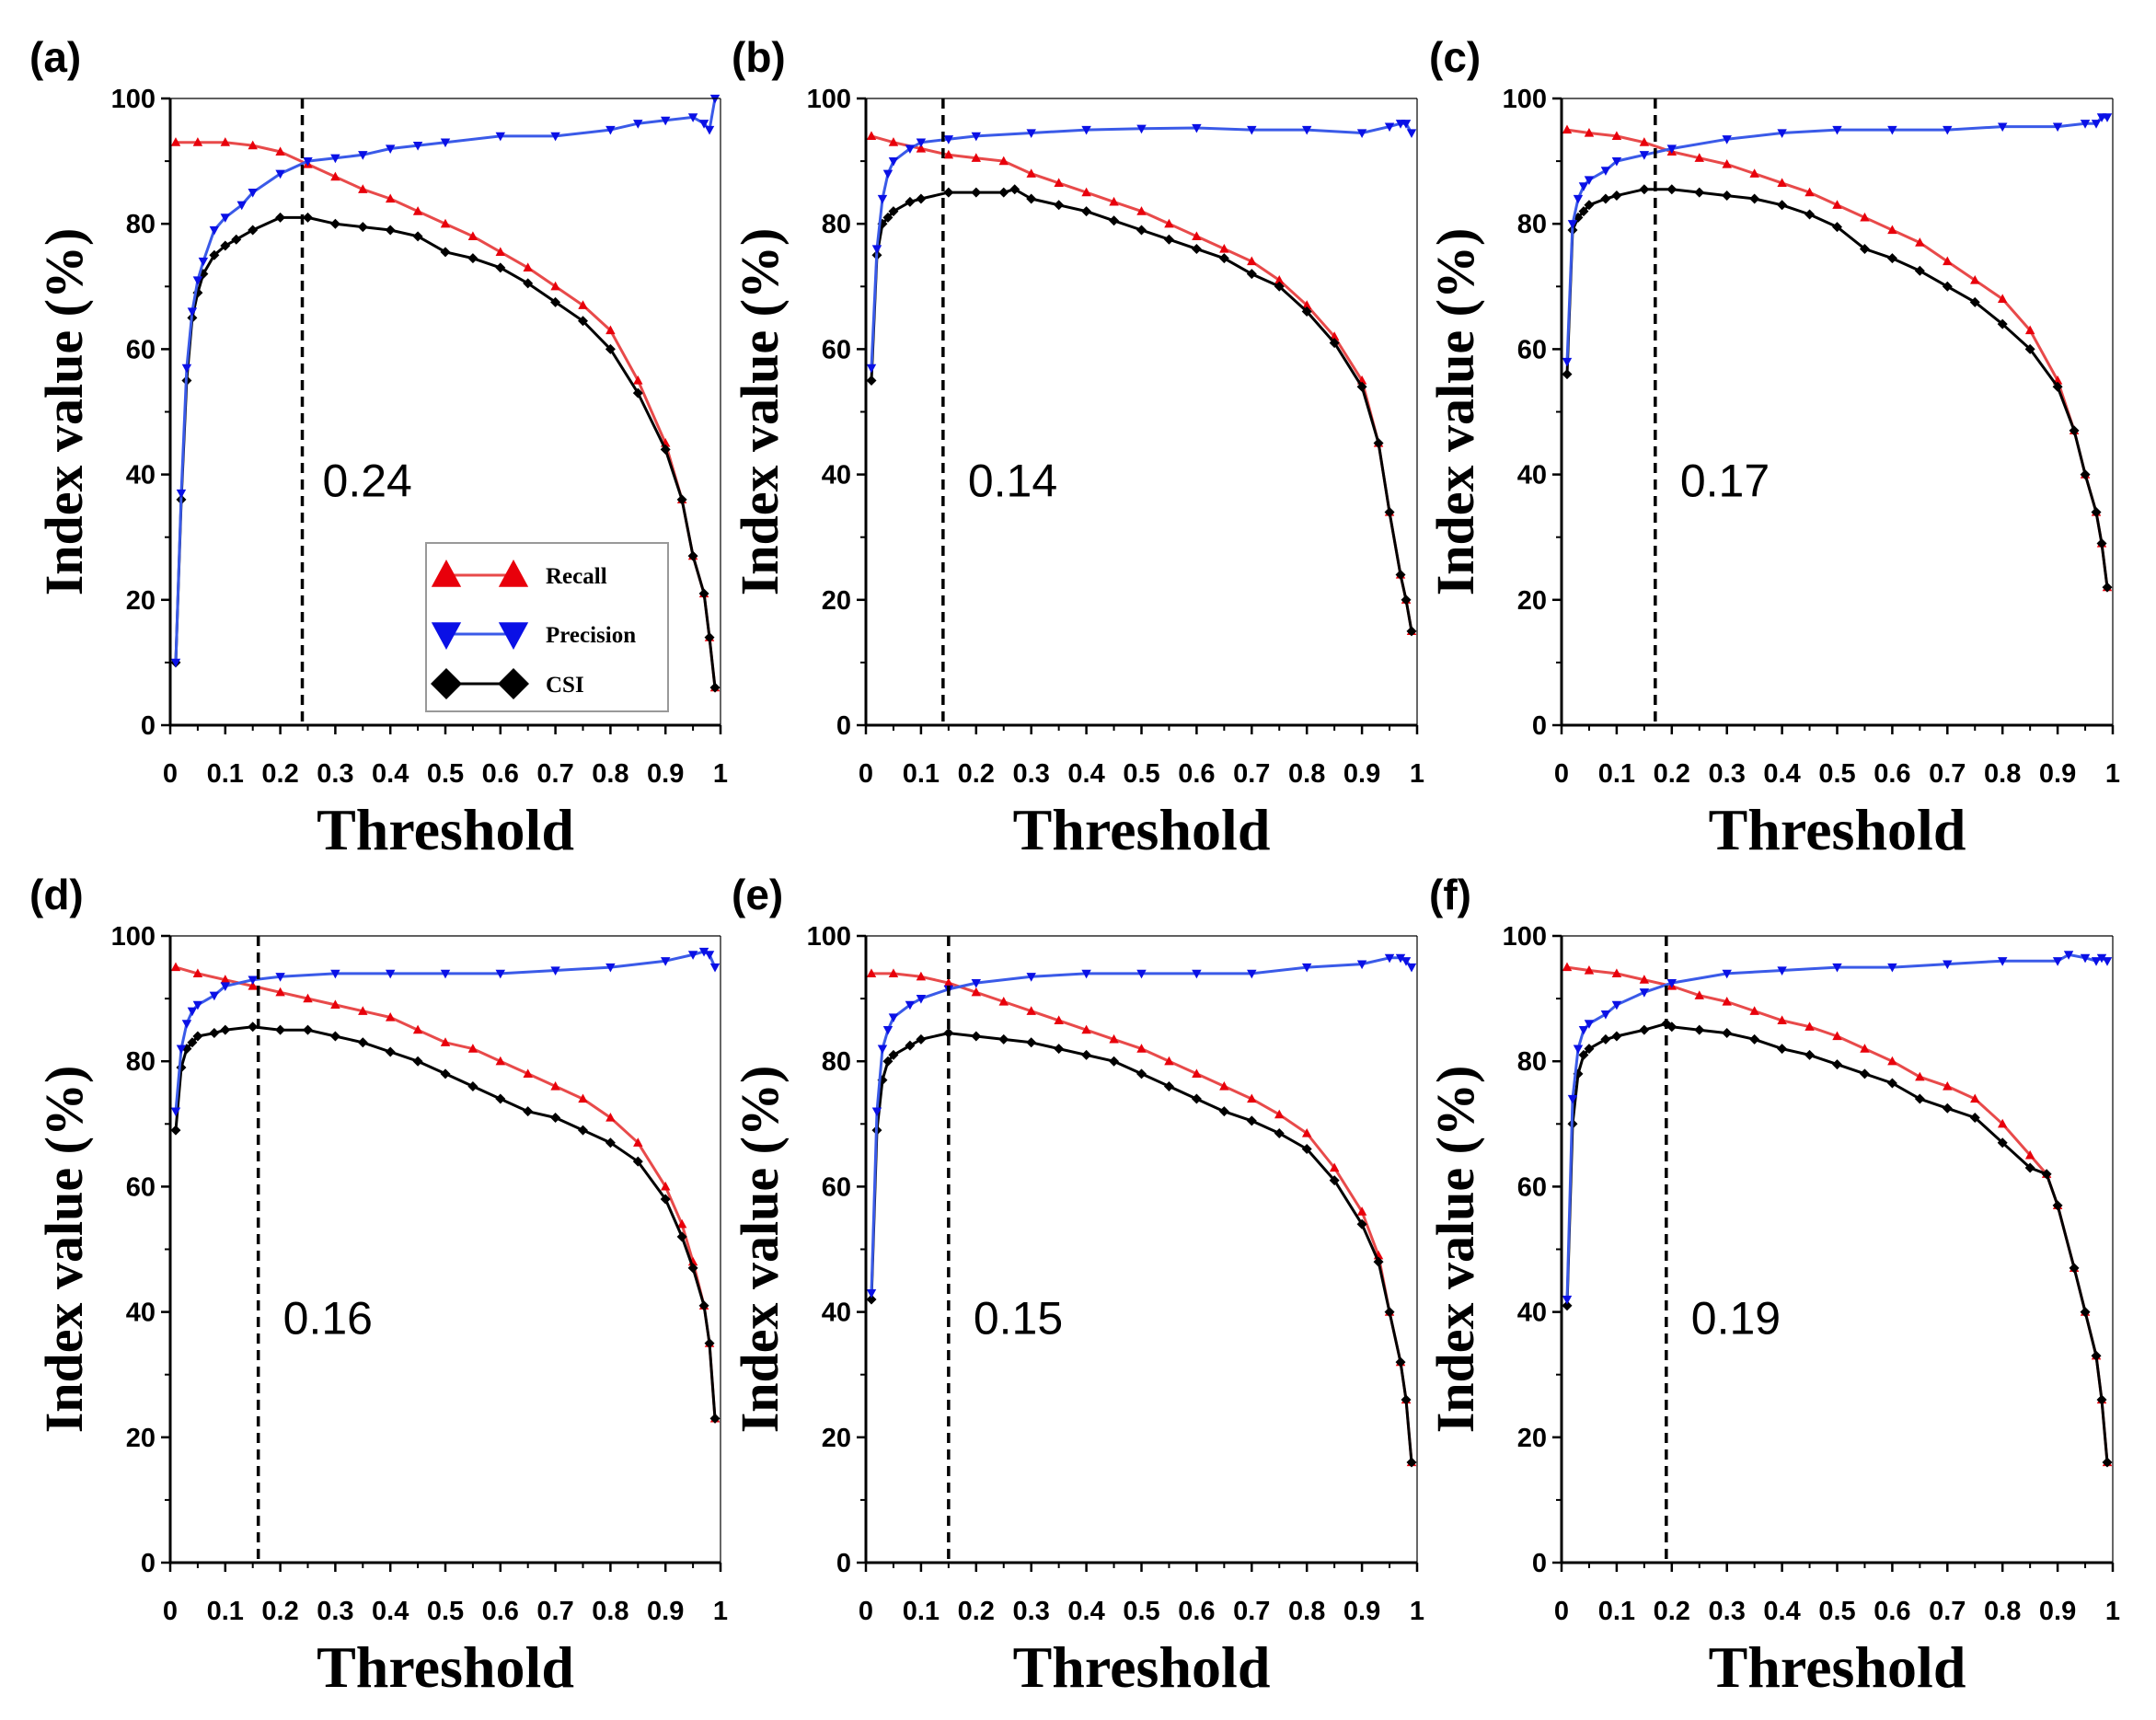 The width and height of the screenshot is (2156, 1720). I want to click on y-tick-label: 100, so click(829, 937).